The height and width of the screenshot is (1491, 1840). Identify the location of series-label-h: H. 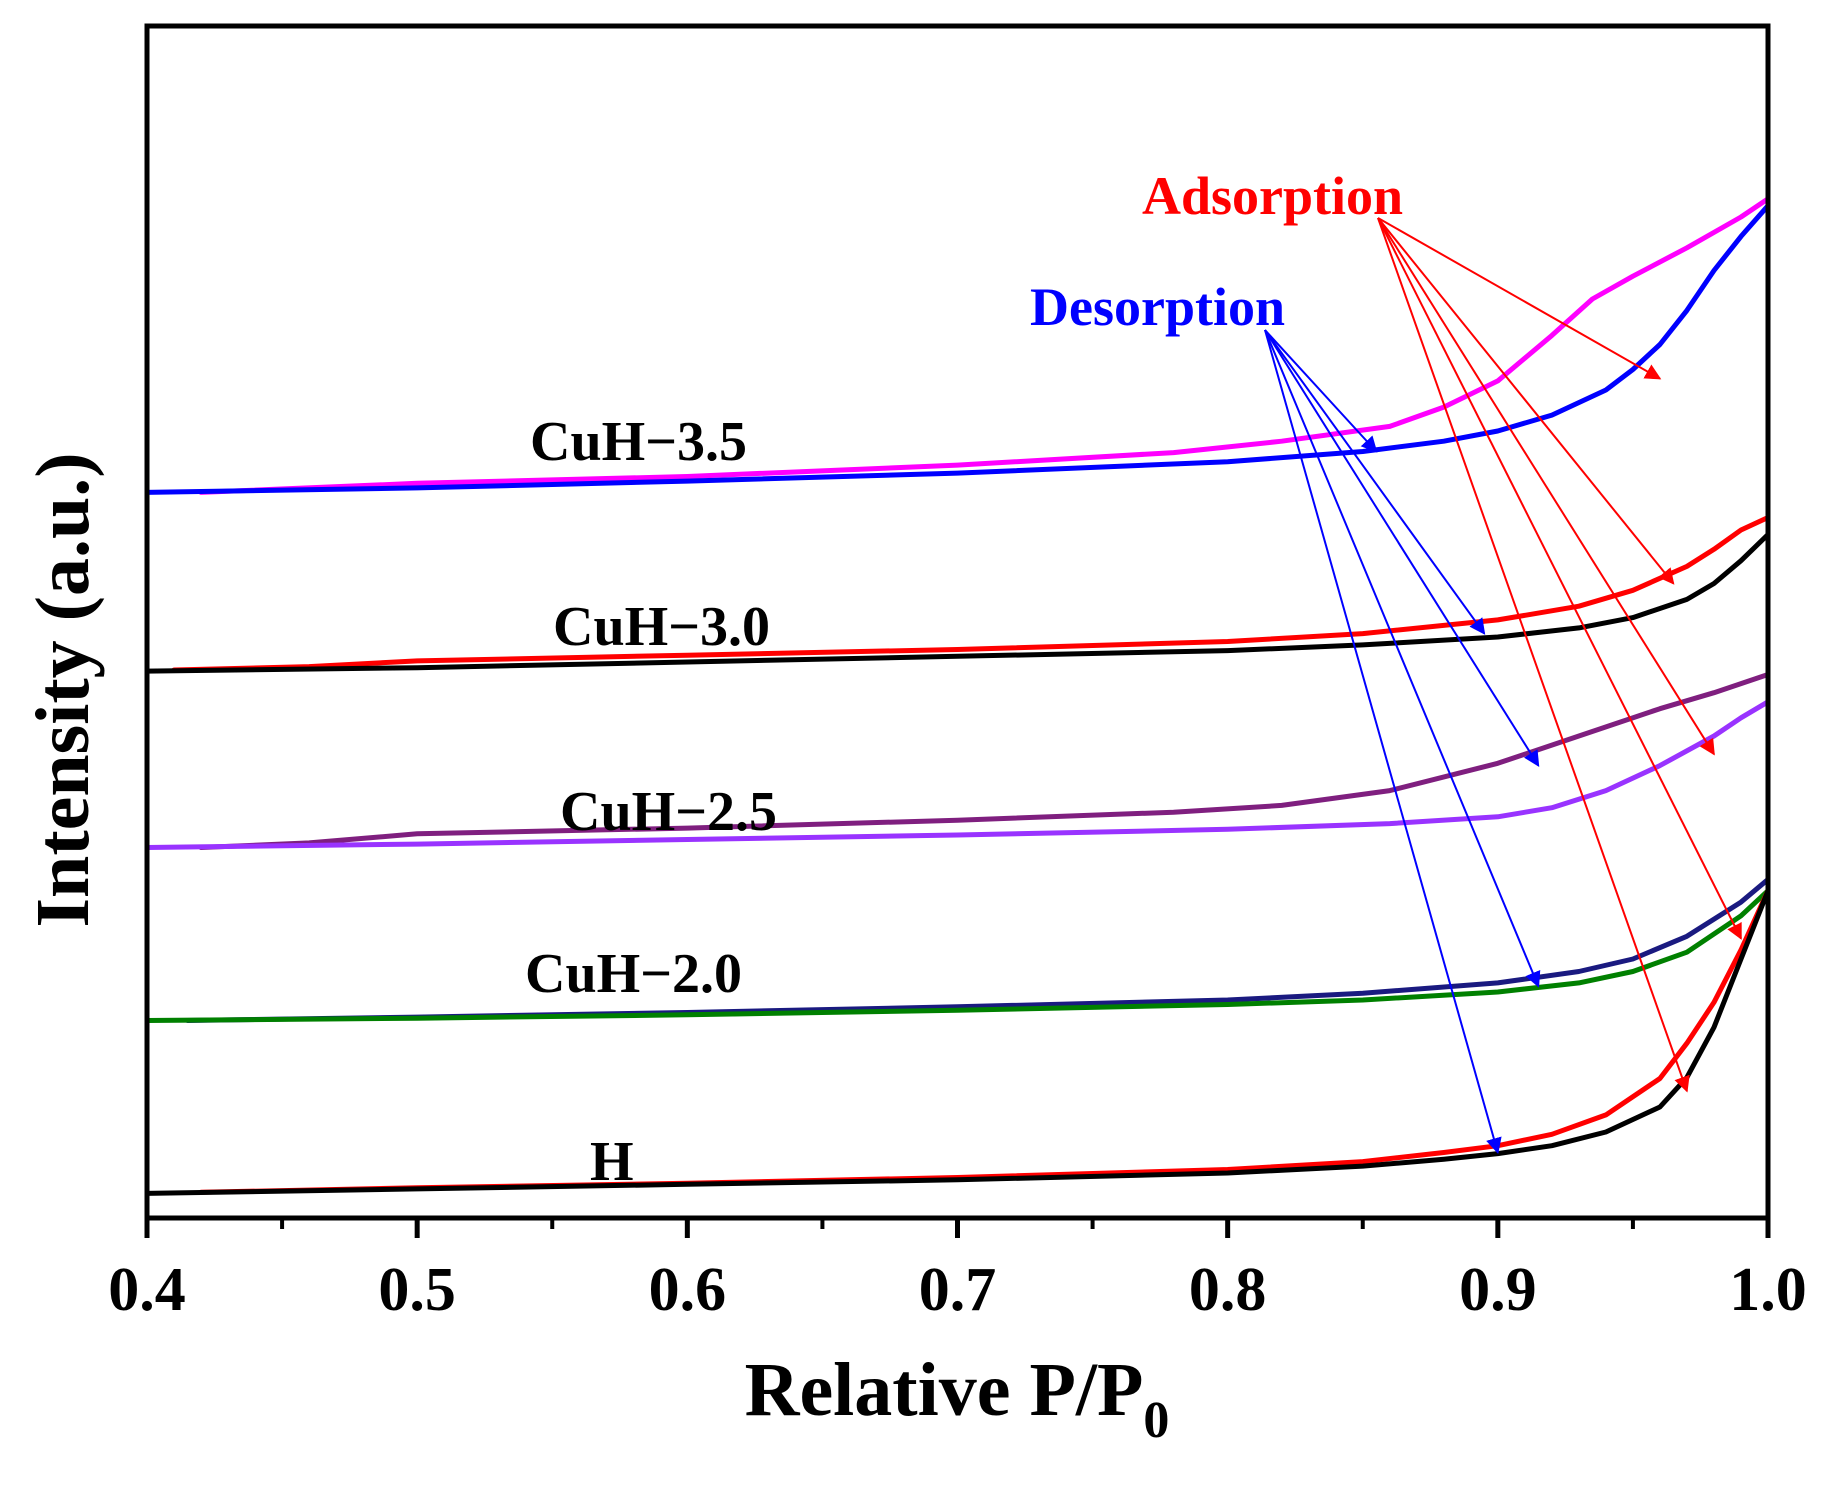
(612, 1162).